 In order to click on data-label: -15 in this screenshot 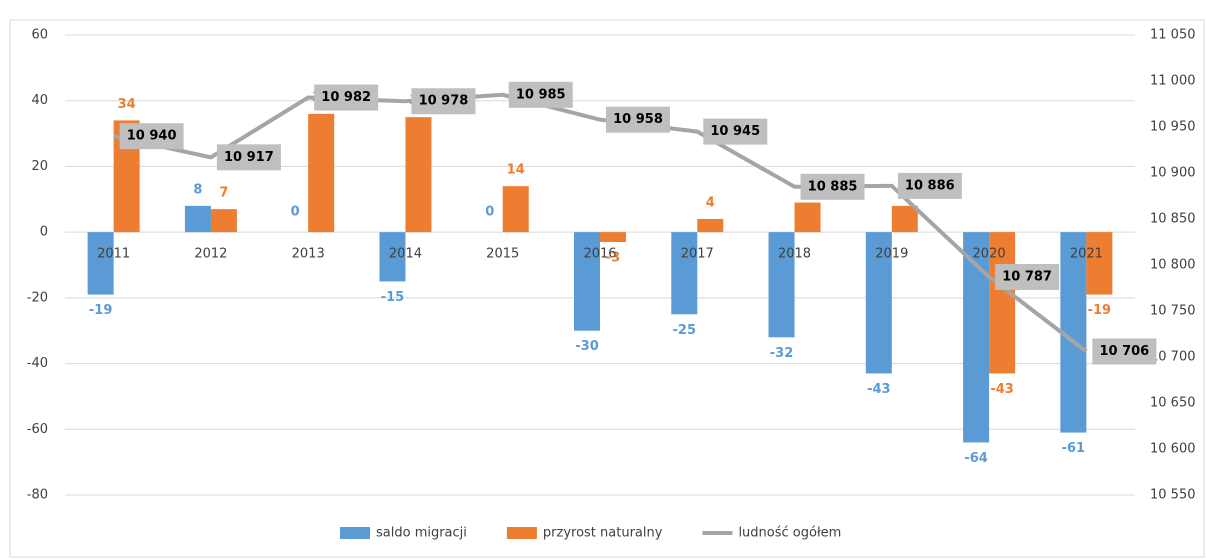, I will do `click(393, 297)`.